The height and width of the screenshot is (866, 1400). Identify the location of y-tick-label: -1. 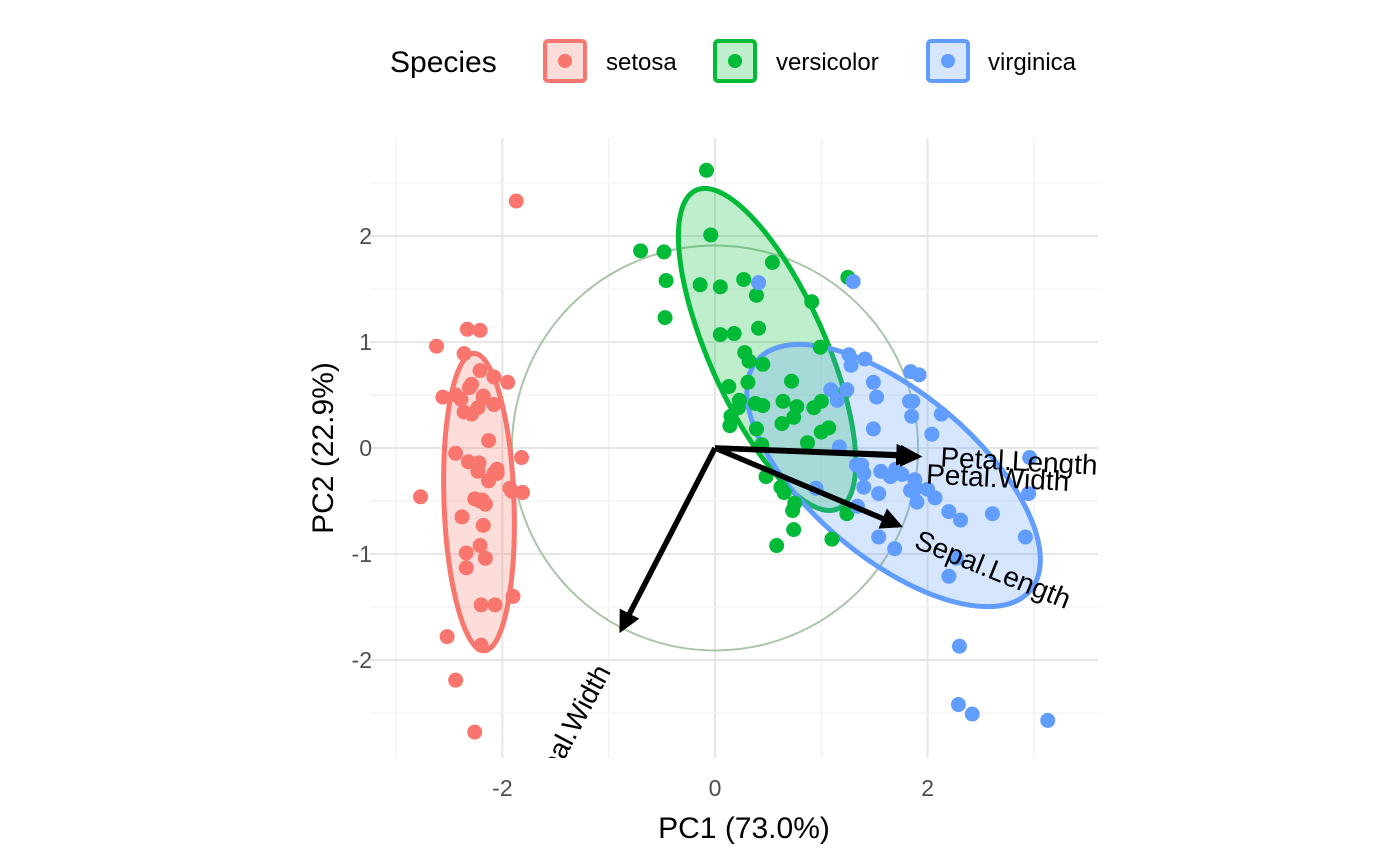
(362, 554).